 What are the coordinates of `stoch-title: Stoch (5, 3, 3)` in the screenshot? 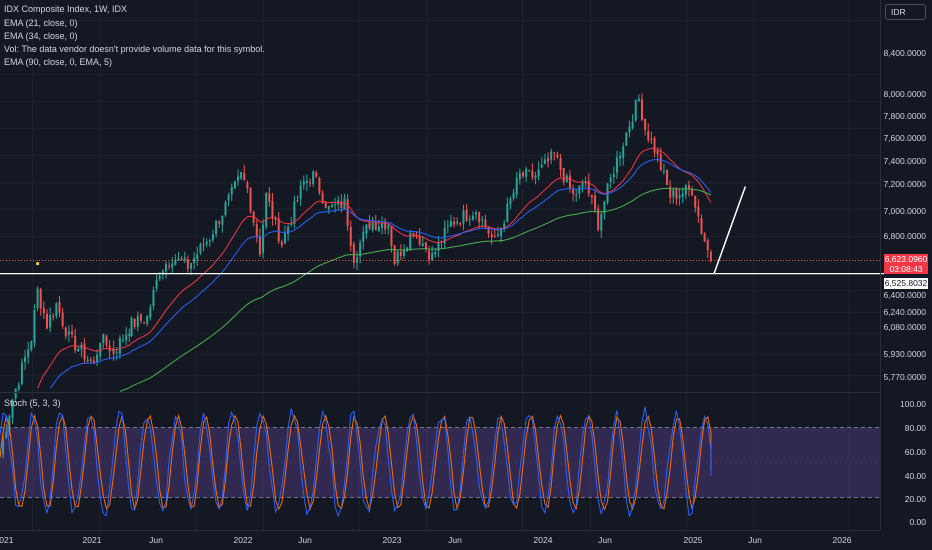 It's located at (32, 403).